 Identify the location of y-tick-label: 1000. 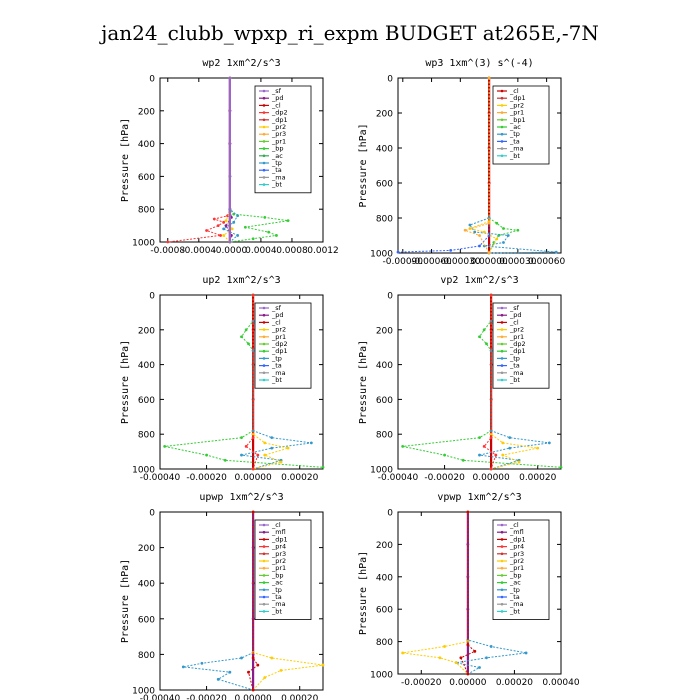
(143, 471).